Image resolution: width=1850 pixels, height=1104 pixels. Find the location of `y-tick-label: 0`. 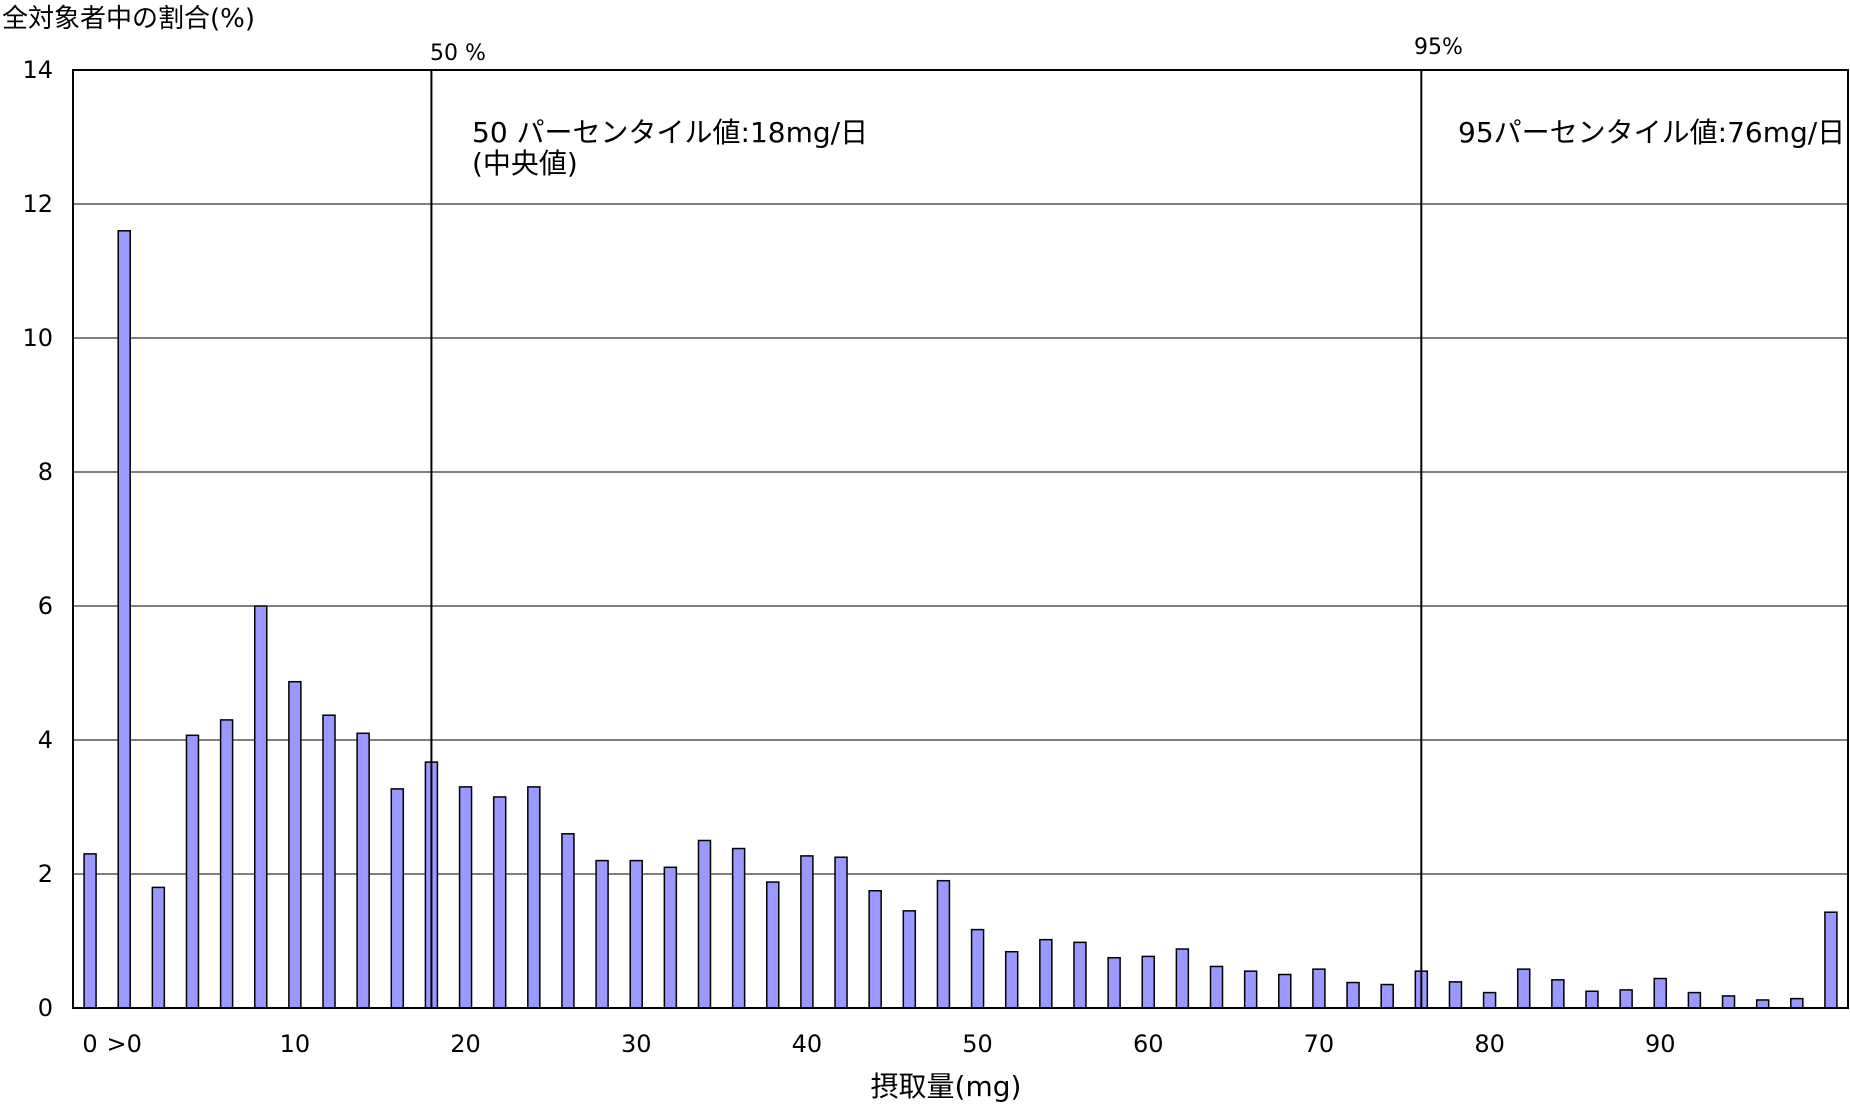

y-tick-label: 0 is located at coordinates (45, 1008).